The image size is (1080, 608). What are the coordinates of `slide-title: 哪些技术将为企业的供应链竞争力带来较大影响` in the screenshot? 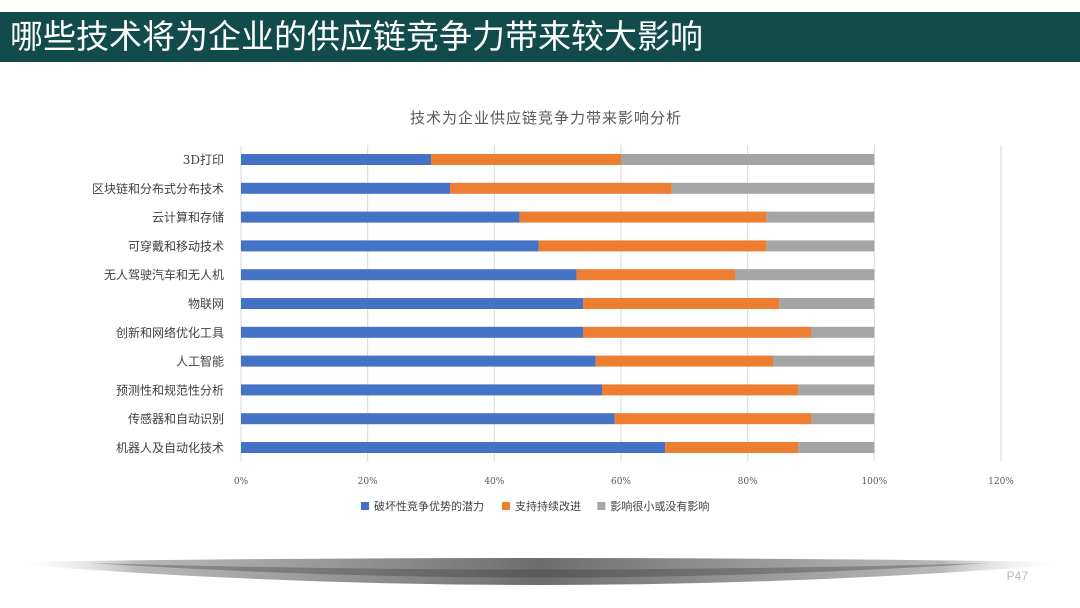 It's located at (356, 36).